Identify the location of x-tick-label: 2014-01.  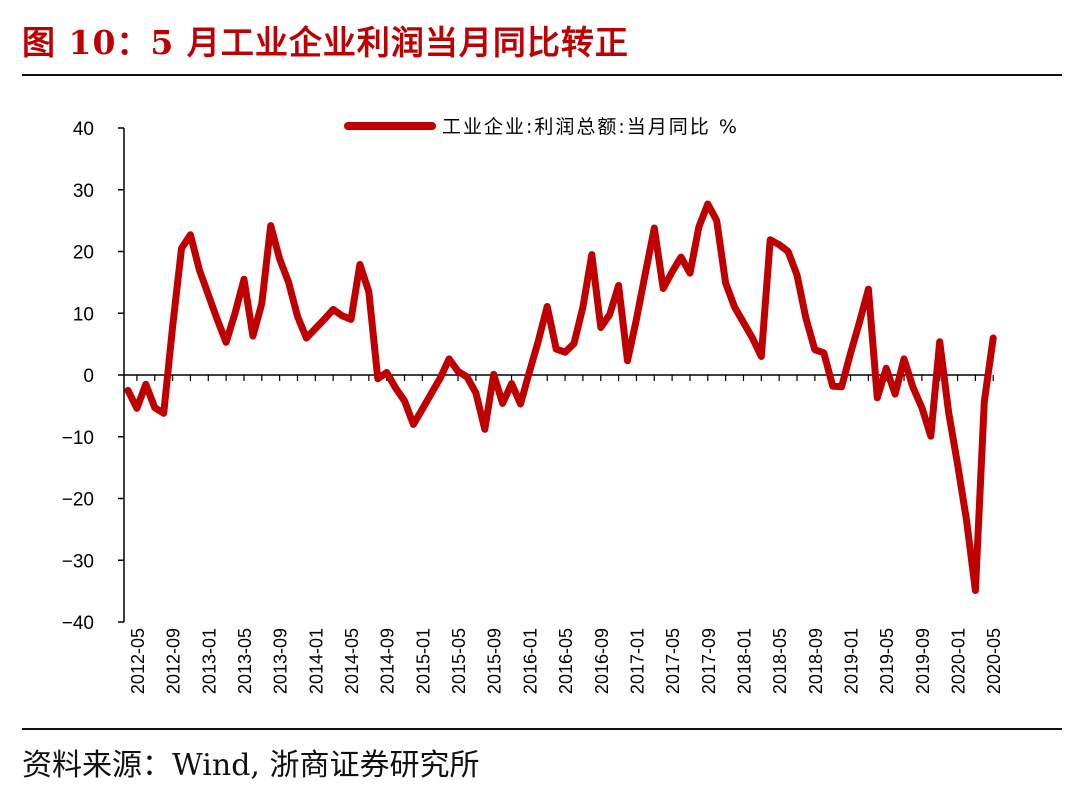
(316, 661).